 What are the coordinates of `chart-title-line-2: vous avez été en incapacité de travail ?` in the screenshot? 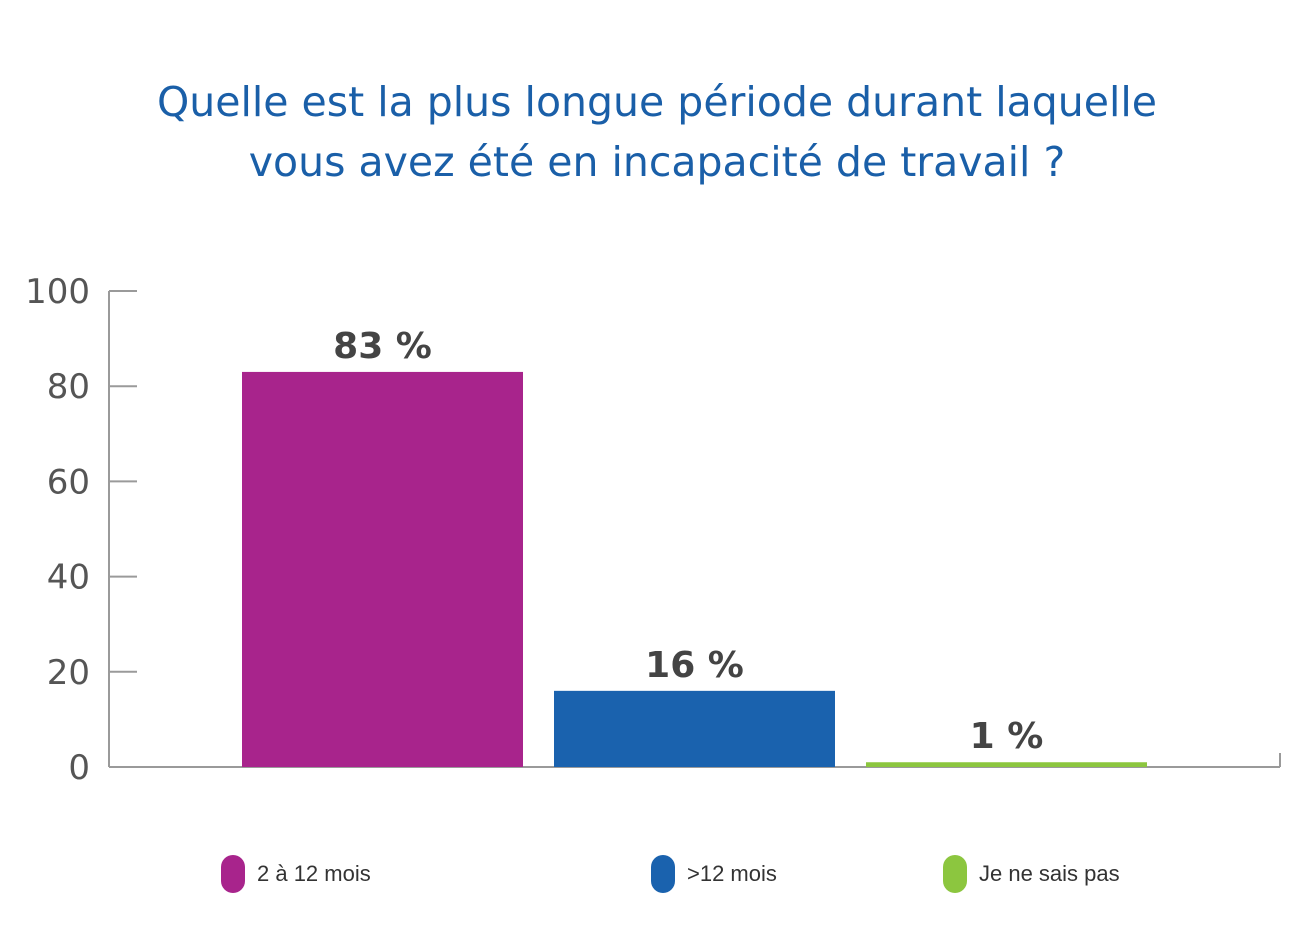 It's located at (657, 162).